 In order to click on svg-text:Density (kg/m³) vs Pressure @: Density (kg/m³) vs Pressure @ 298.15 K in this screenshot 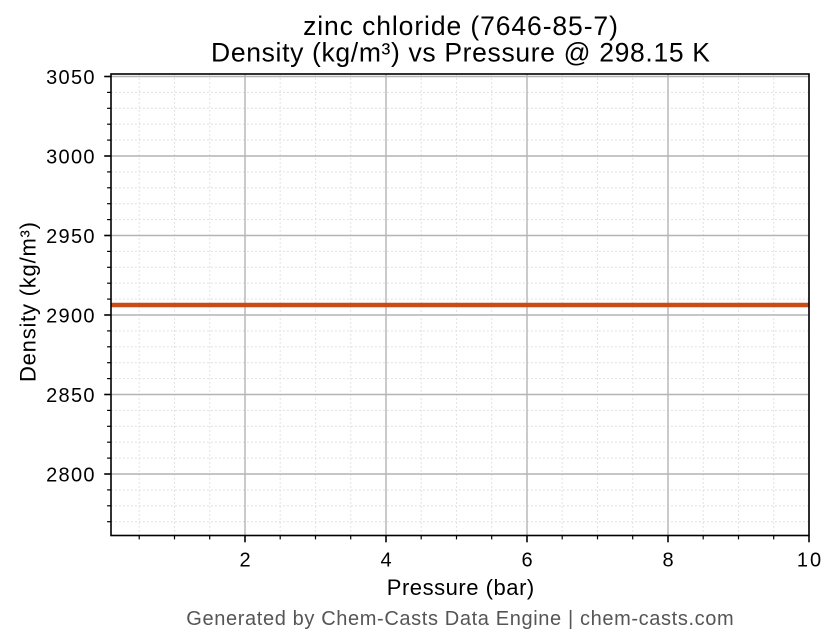, I will do `click(460, 53)`.